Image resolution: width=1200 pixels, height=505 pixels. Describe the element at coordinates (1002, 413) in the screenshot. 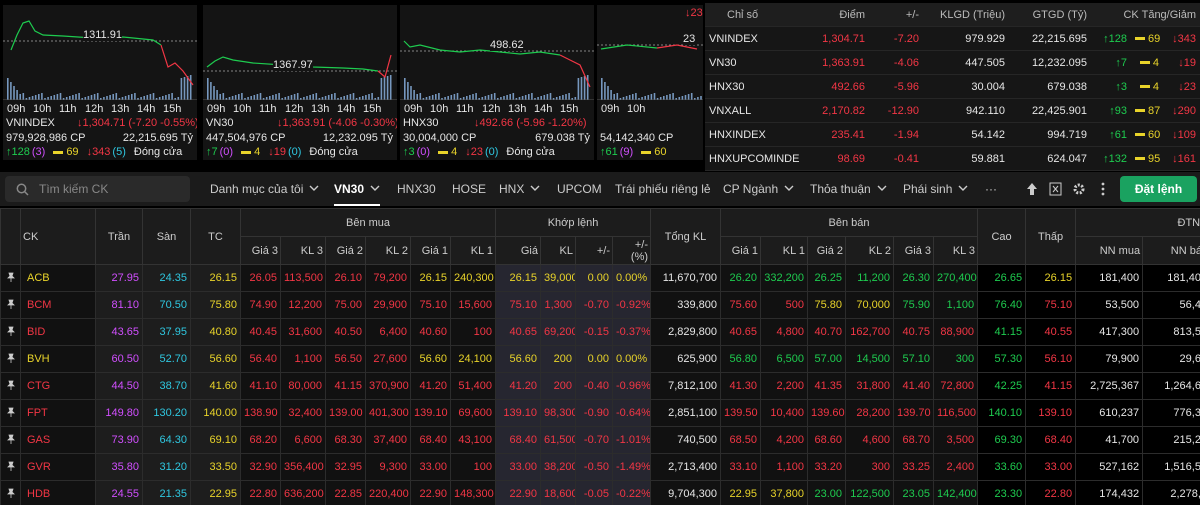

I see `board-cell: 140.10` at that location.